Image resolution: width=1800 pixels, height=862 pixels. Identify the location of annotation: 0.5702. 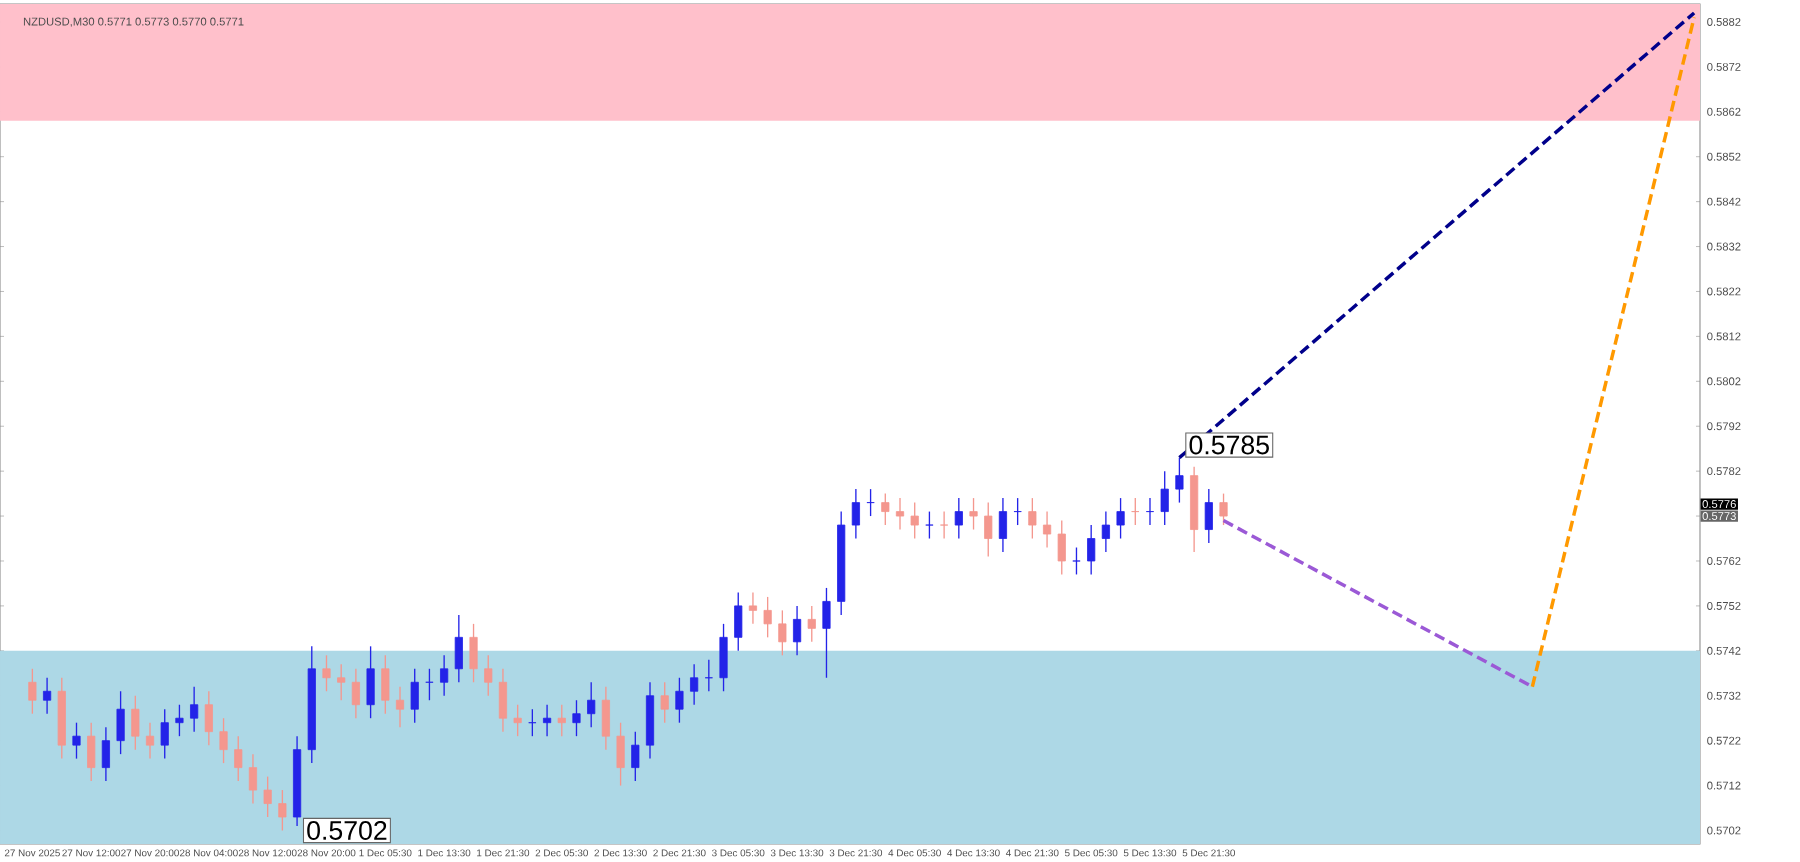
(347, 830).